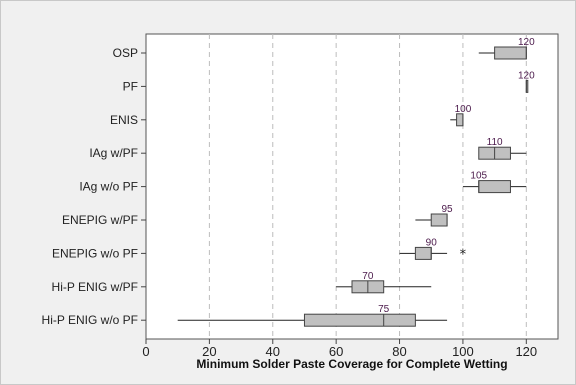  I want to click on category-label: ENEPIG w/o PF, so click(95, 253).